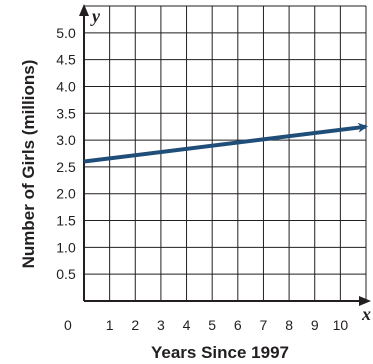  Describe the element at coordinates (366, 314) in the screenshot. I see `x-axis-letter: x` at that location.